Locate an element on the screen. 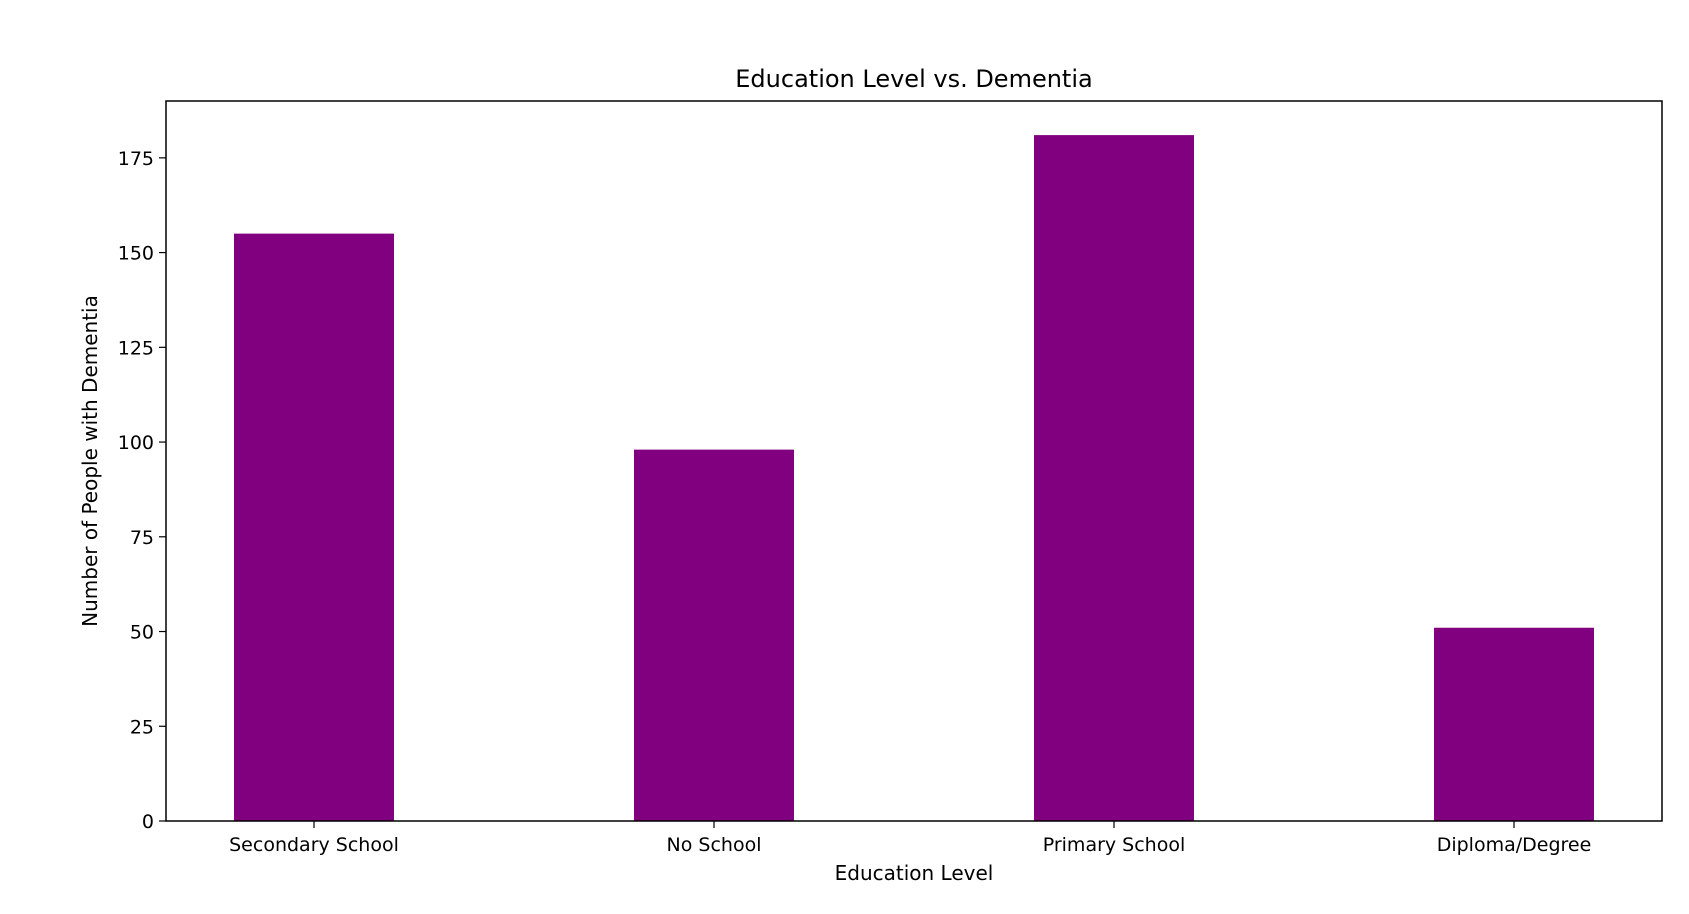 The height and width of the screenshot is (914, 1689). y-tick-label: 175 is located at coordinates (136, 159).